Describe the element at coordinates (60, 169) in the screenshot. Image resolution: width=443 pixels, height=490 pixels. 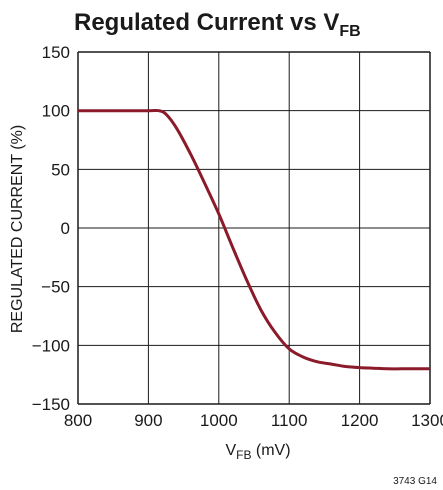
I see `y-tick-label: 50` at that location.